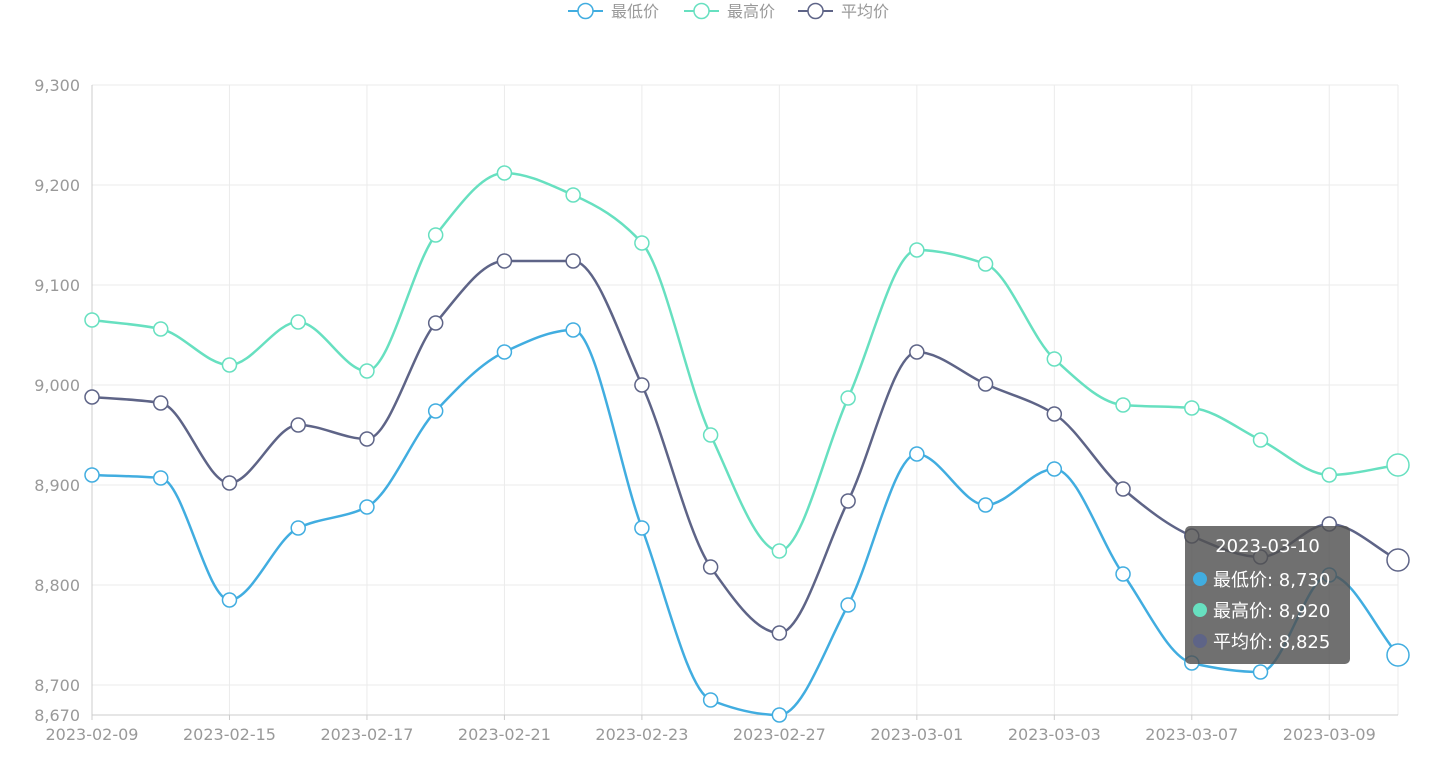  I want to click on legend-label-2: 平均价, so click(865, 11).